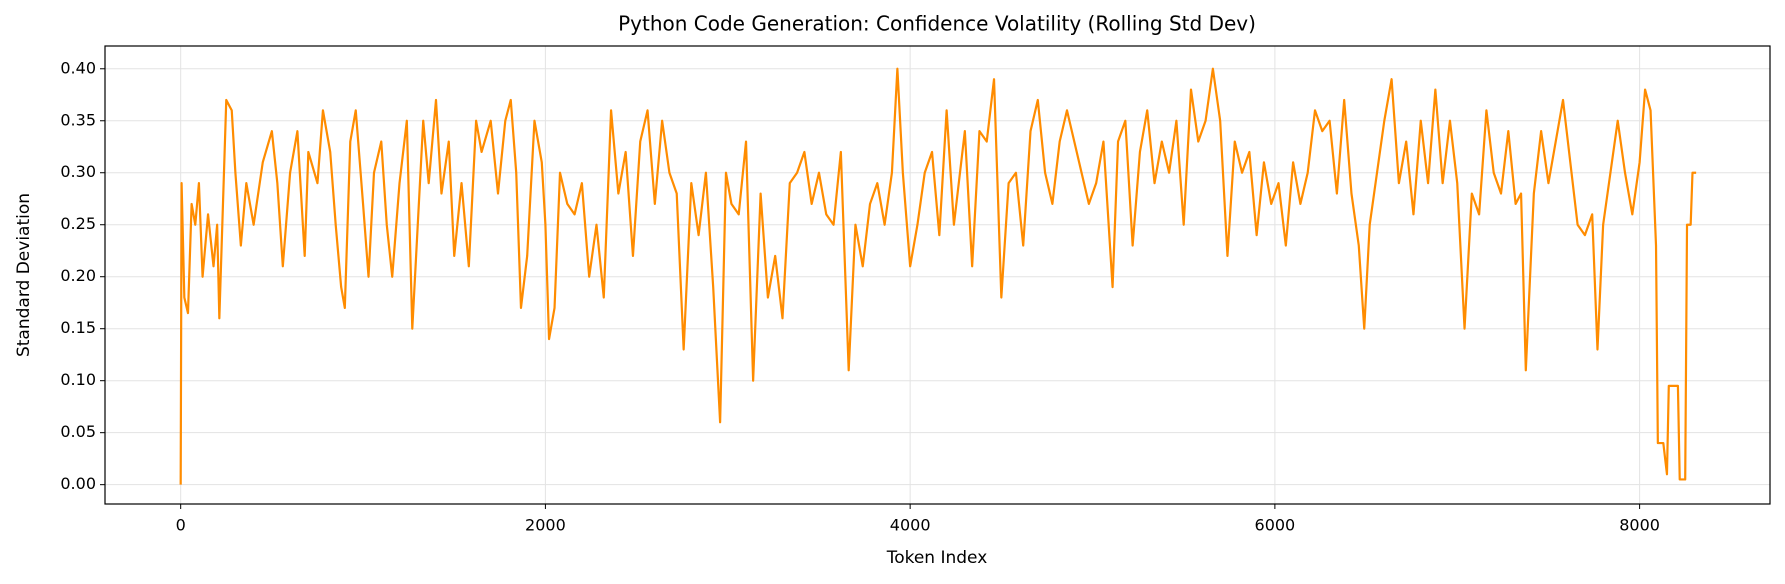 This screenshot has height=584, width=1785. What do you see at coordinates (78, 119) in the screenshot?
I see `y-tick-label: 0.35` at bounding box center [78, 119].